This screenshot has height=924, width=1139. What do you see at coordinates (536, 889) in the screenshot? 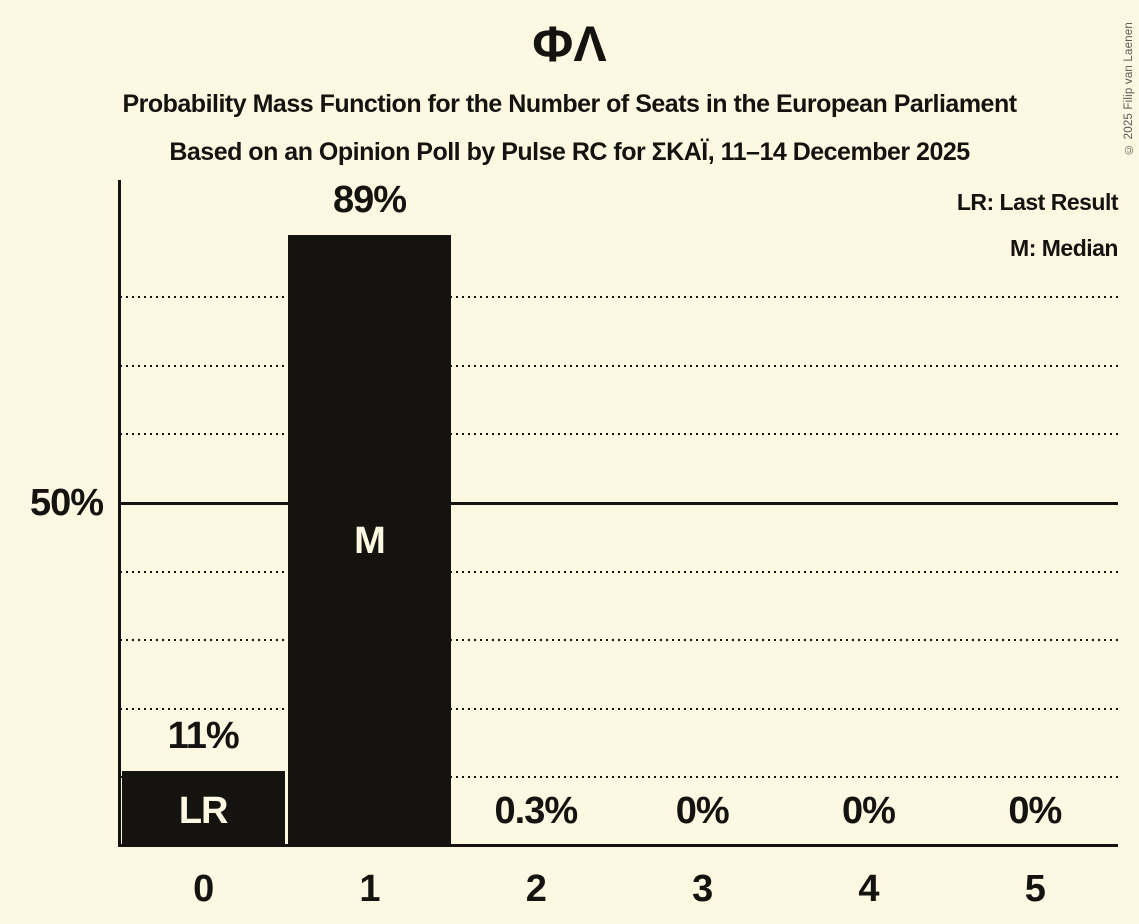
I see `x-tick-label-2: 2` at bounding box center [536, 889].